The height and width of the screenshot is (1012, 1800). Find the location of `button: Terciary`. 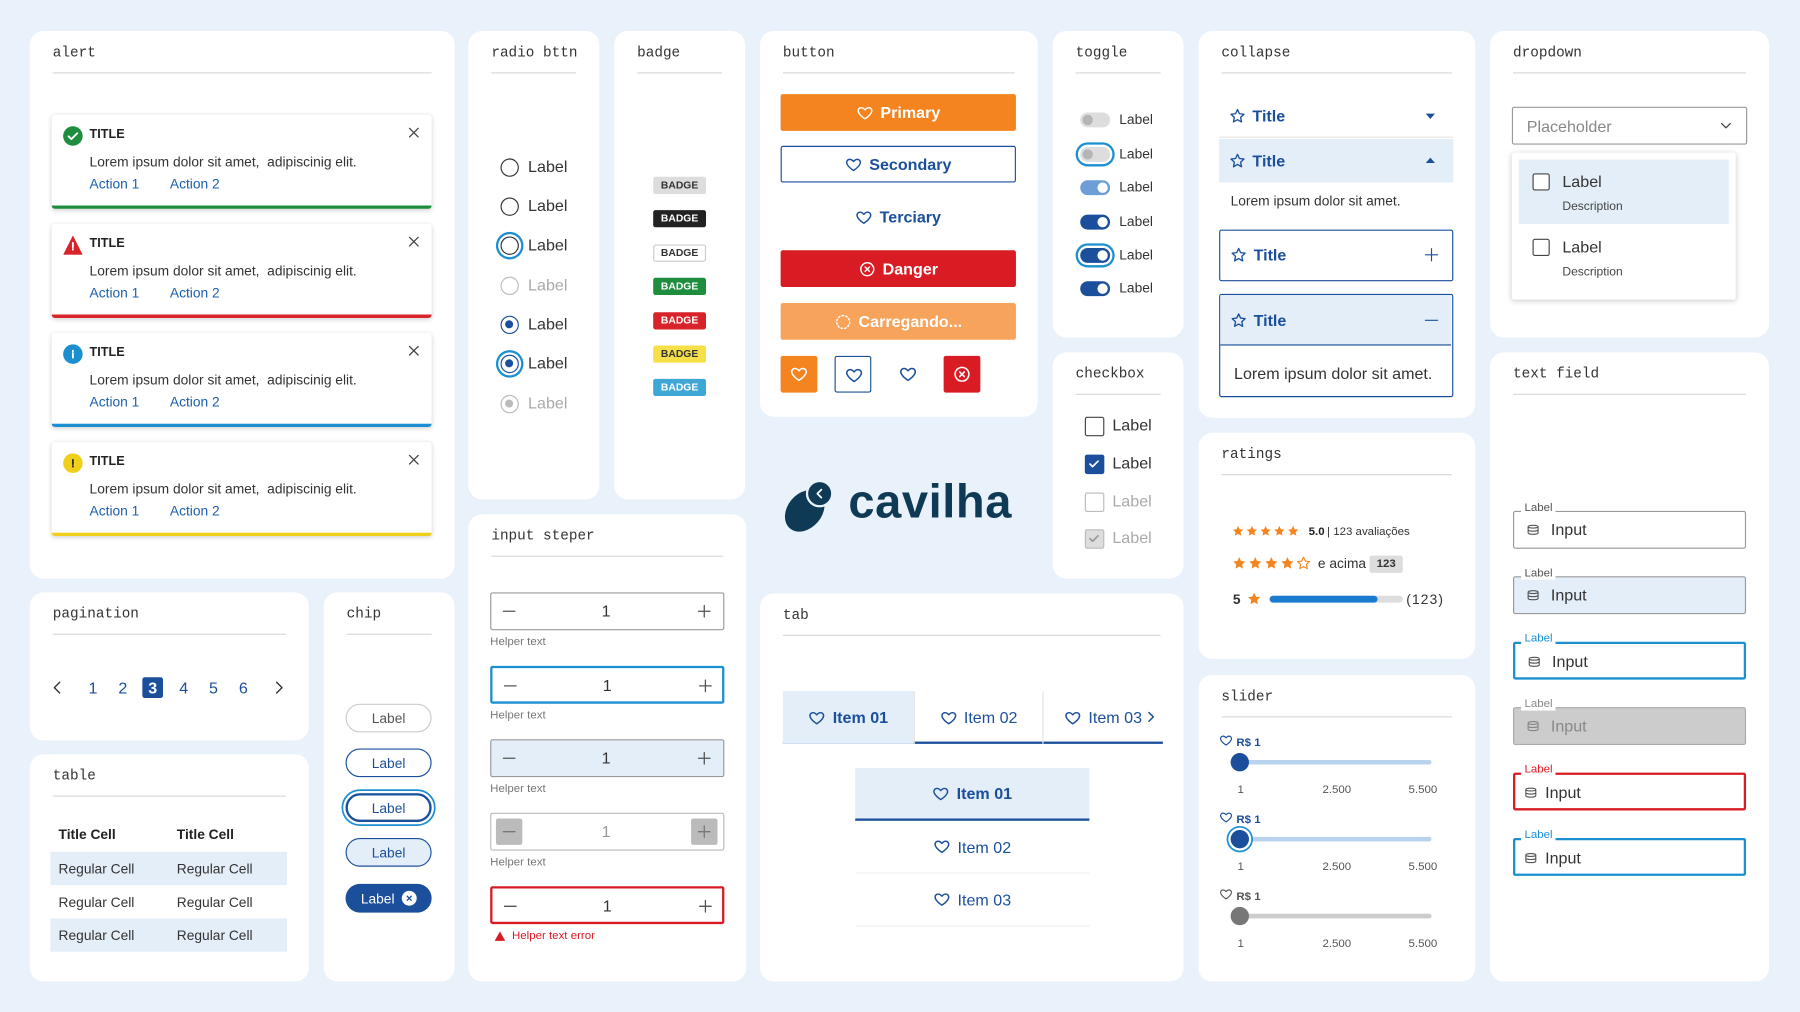

button: Terciary is located at coordinates (898, 217).